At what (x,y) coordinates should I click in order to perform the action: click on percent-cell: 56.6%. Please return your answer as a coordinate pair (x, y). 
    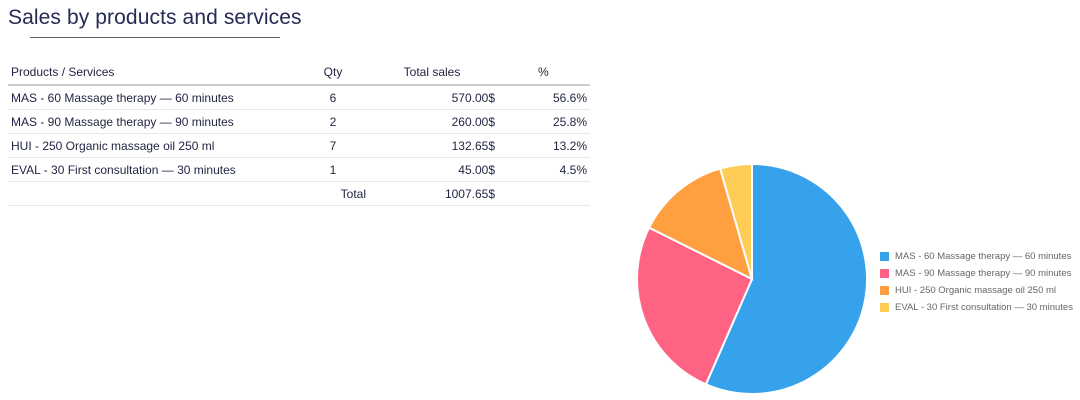
    Looking at the image, I should click on (544, 97).